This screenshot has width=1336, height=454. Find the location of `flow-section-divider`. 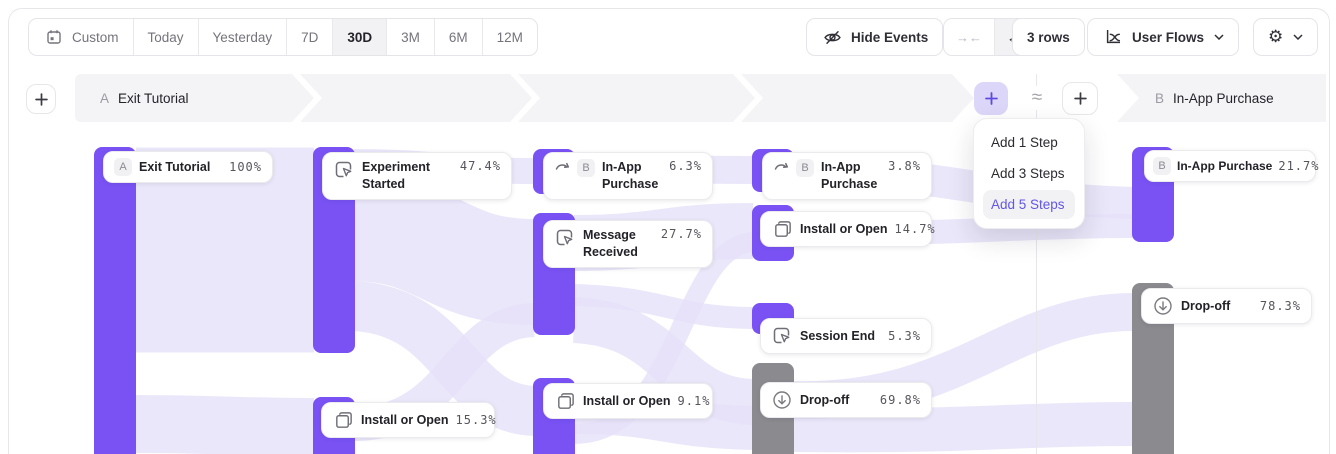

flow-section-divider is located at coordinates (1036, 264).